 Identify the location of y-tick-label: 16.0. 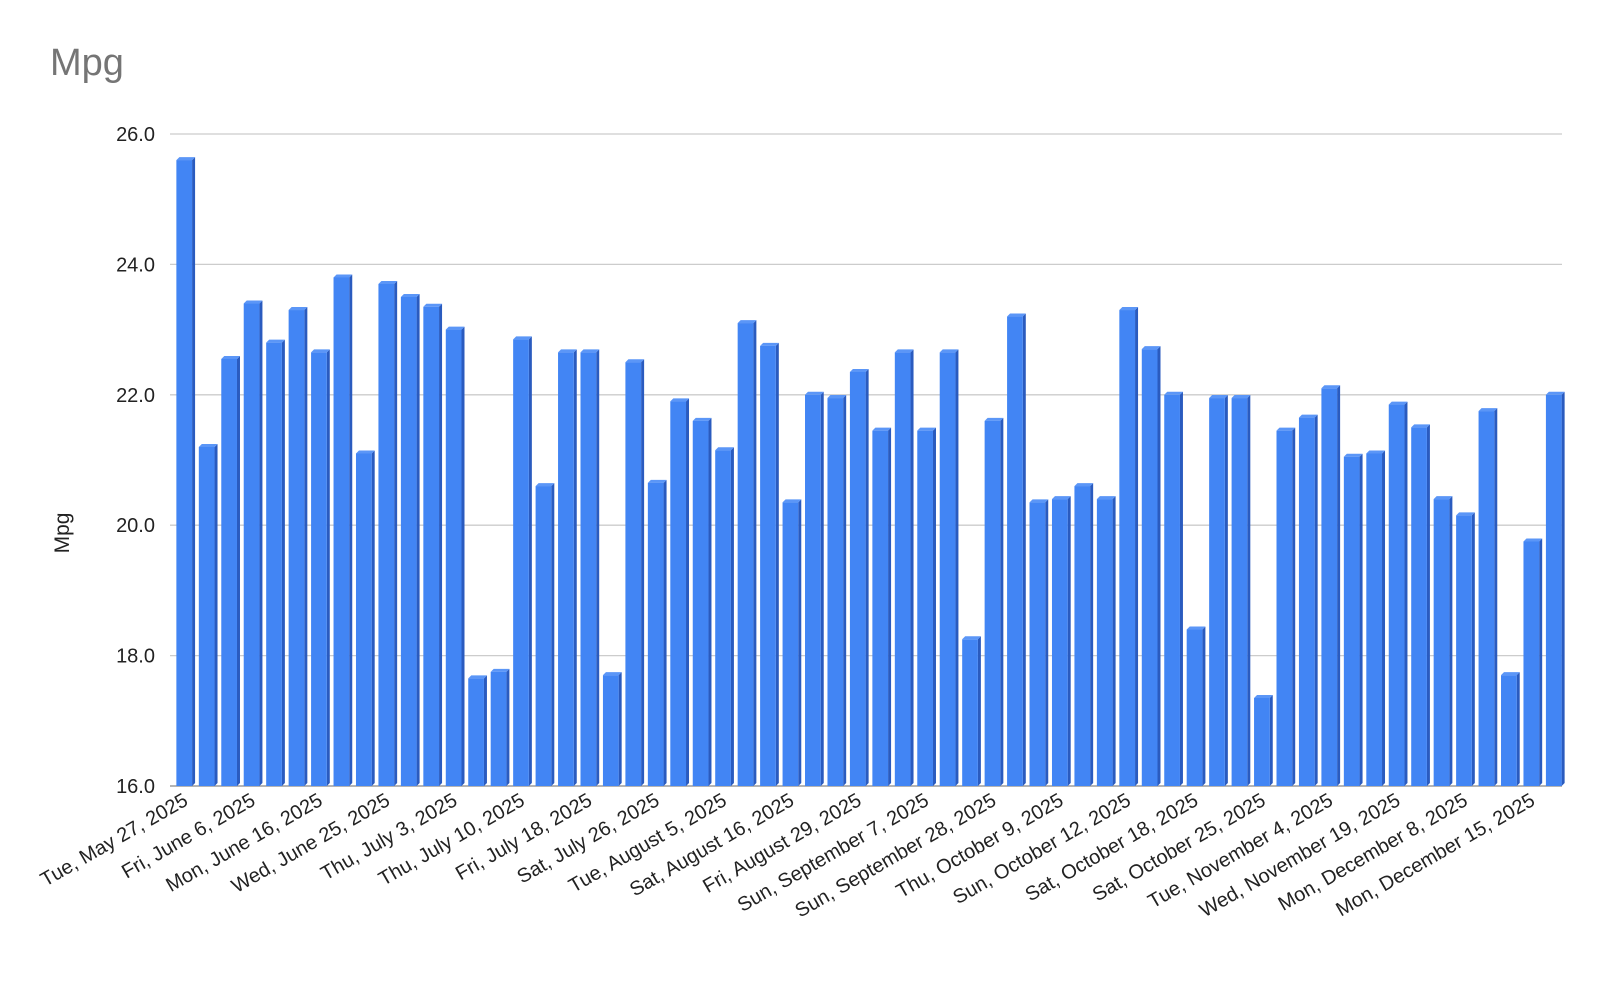
(135, 787).